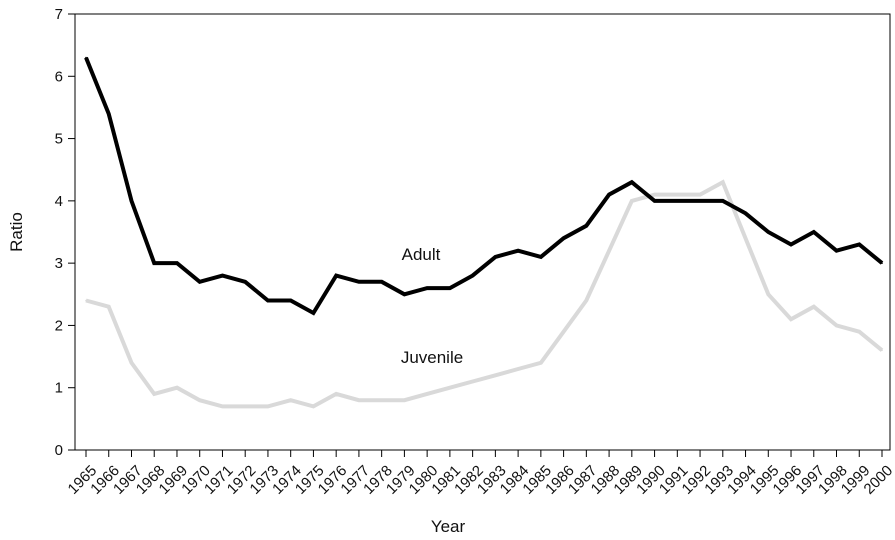  I want to click on y-axis-title: Ratio, so click(16, 232).